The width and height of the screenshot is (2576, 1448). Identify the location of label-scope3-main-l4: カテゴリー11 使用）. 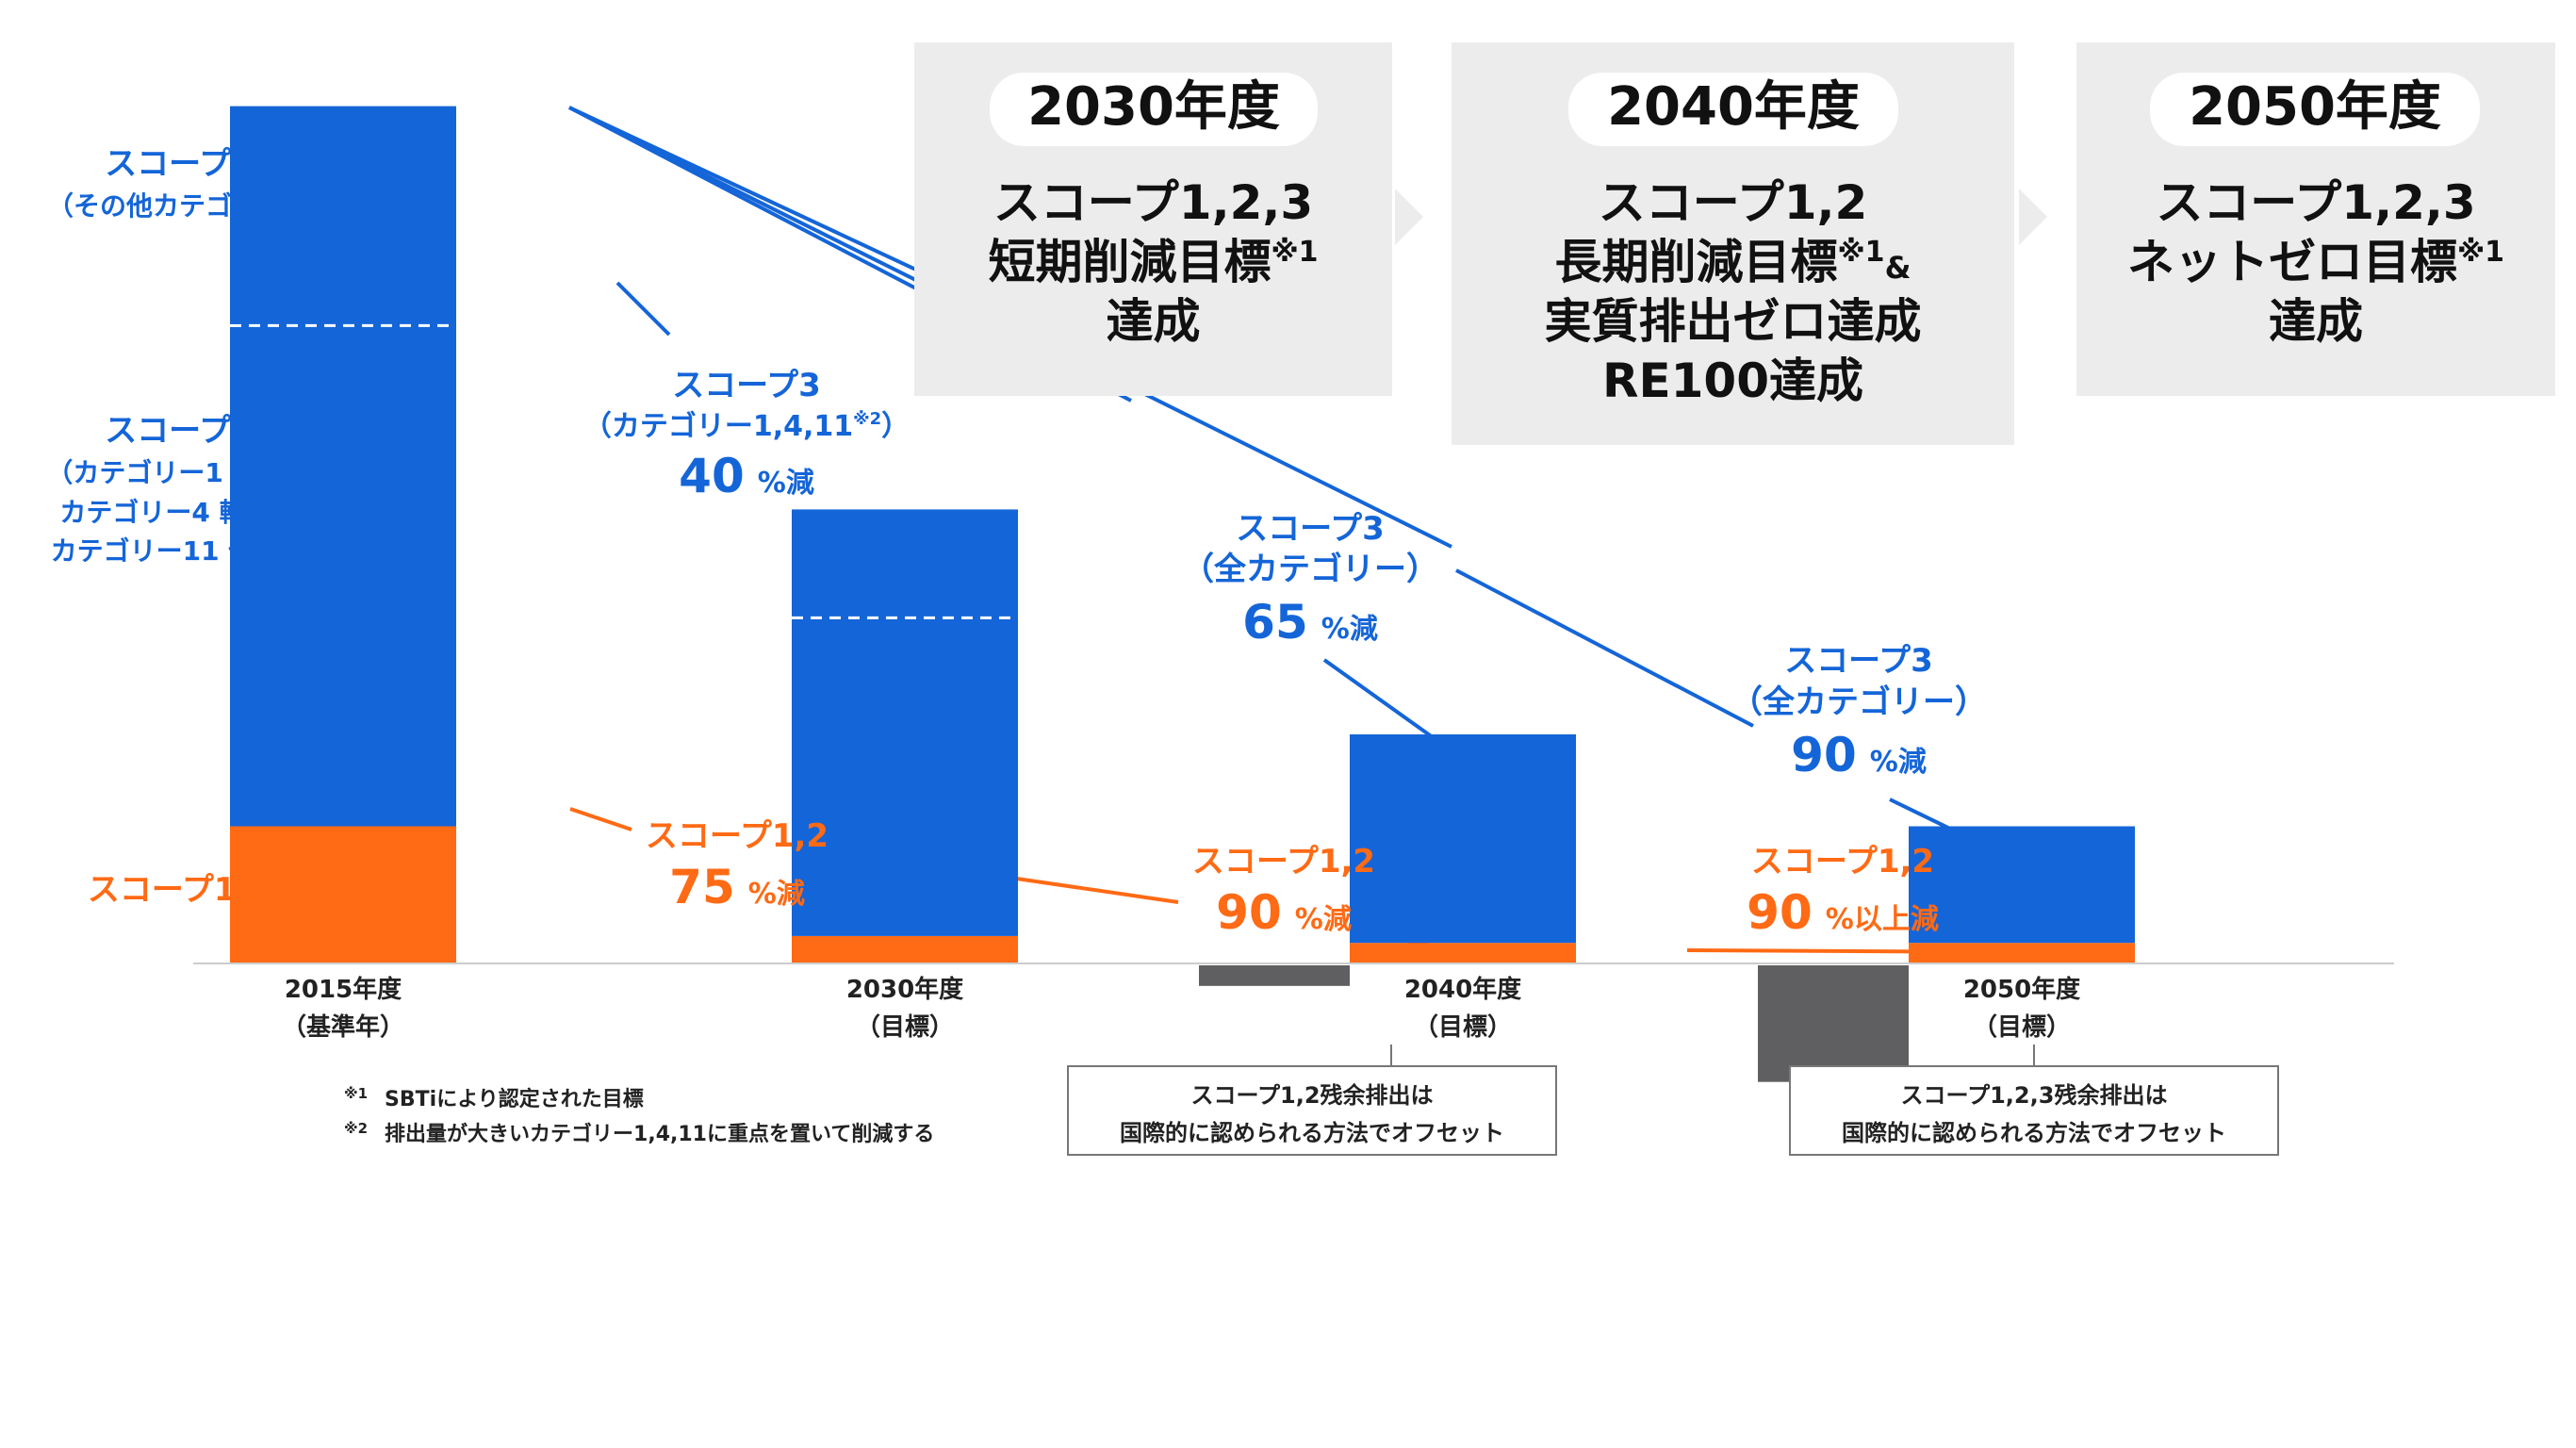
(179, 551).